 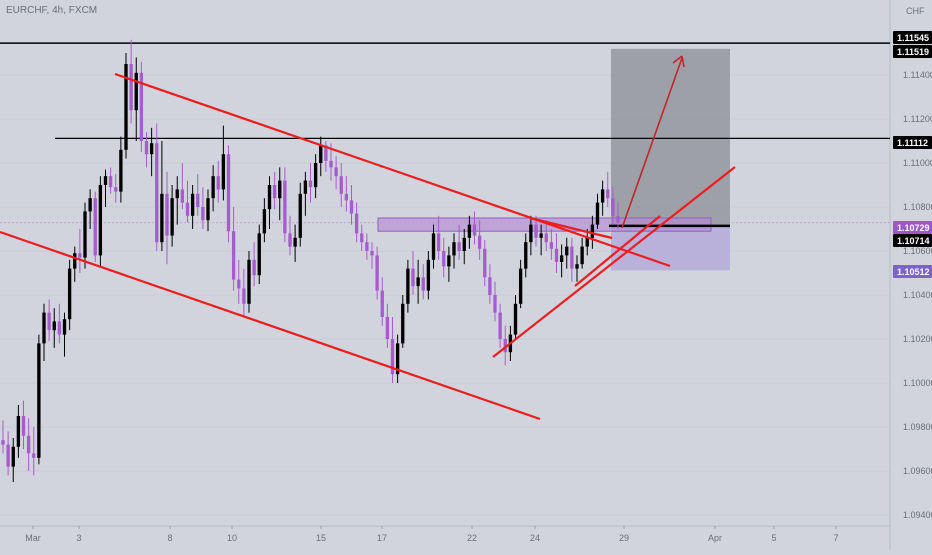 I want to click on price-badge-label-3: 1.10729, so click(x=913, y=228).